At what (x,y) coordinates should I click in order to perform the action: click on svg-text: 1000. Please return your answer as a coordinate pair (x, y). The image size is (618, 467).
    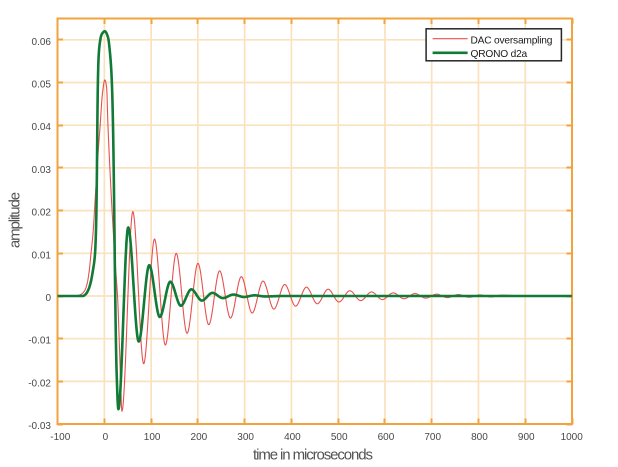
    Looking at the image, I should click on (572, 437).